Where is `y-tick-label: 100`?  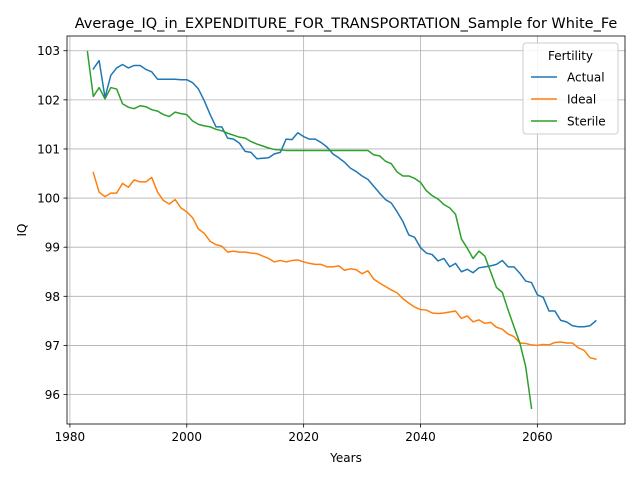
y-tick-label: 100 is located at coordinates (48, 199).